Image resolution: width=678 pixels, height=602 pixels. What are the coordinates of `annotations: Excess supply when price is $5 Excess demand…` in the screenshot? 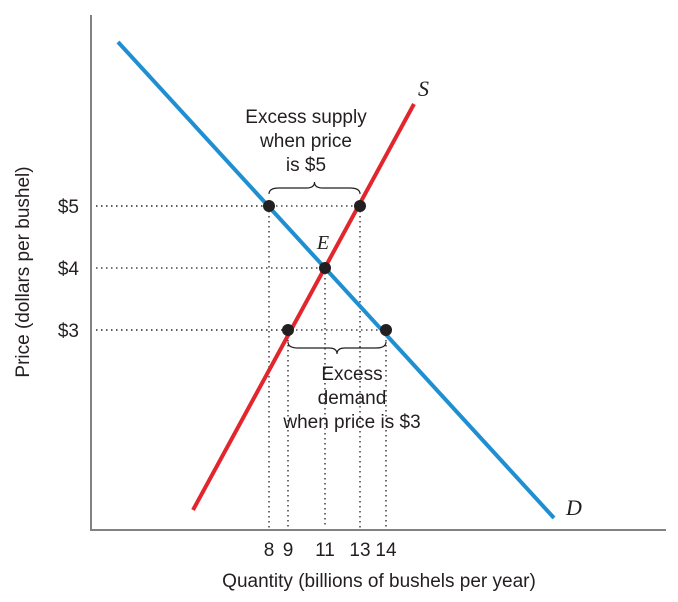 It's located at (332, 270).